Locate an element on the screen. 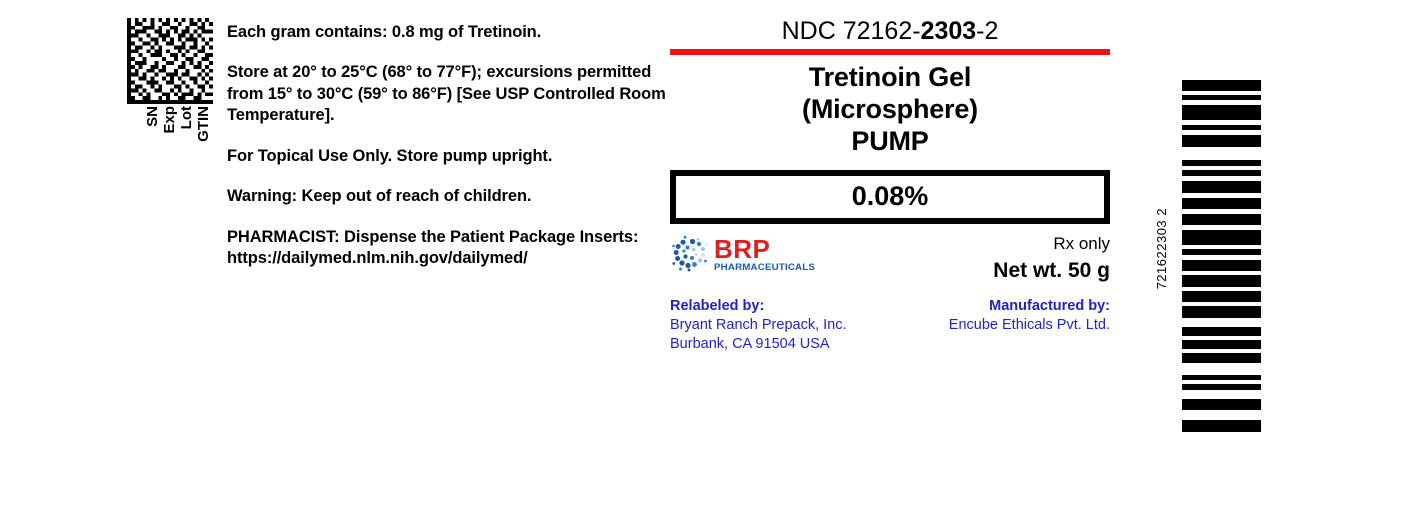 The image size is (1425, 525). brp-logo: BRP PHARMACEUTICALS is located at coordinates (744, 253).